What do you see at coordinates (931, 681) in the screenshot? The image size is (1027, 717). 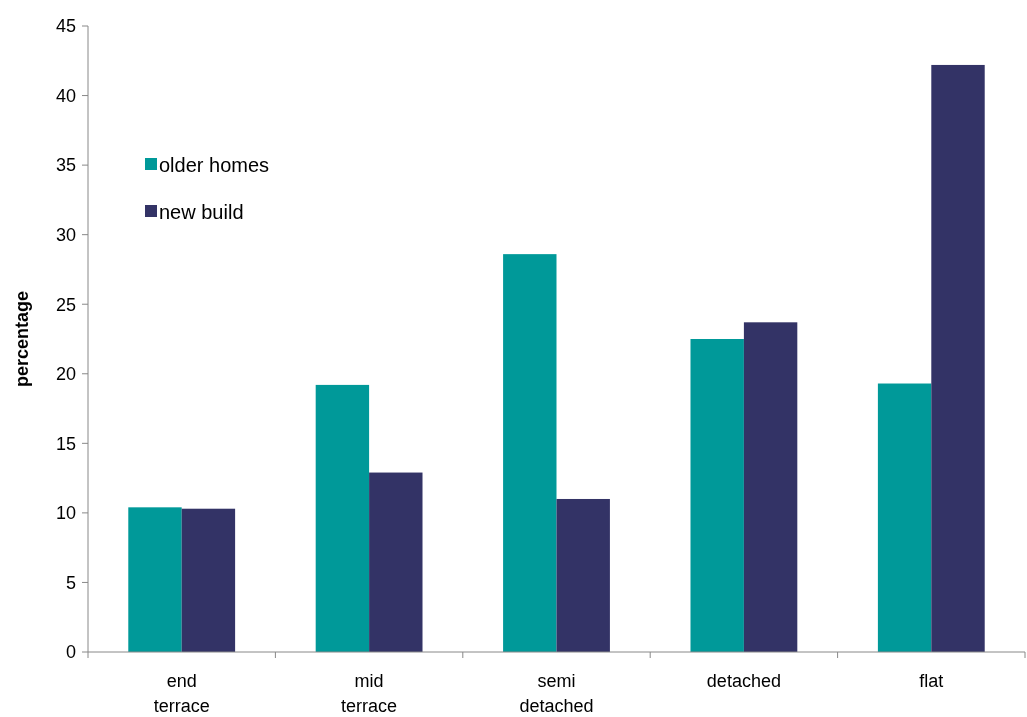 I see `x-tick-label: flat` at bounding box center [931, 681].